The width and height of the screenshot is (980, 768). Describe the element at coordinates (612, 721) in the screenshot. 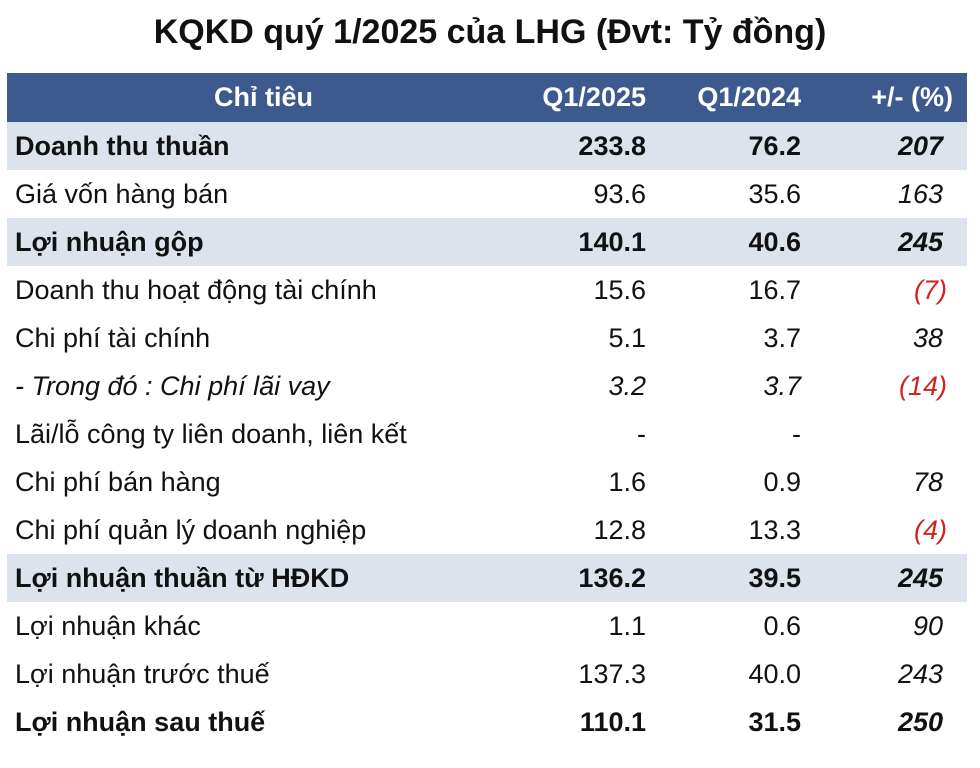

I see `value-cell: 110.1` at that location.